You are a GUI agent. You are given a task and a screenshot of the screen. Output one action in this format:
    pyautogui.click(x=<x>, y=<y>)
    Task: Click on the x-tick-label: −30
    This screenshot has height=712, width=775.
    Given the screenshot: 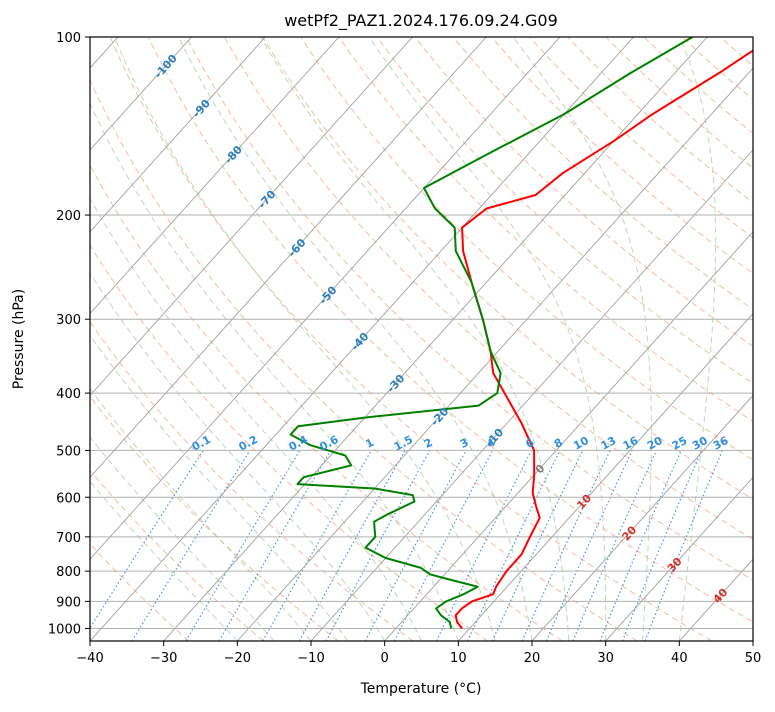 What is the action you would take?
    pyautogui.click(x=163, y=658)
    